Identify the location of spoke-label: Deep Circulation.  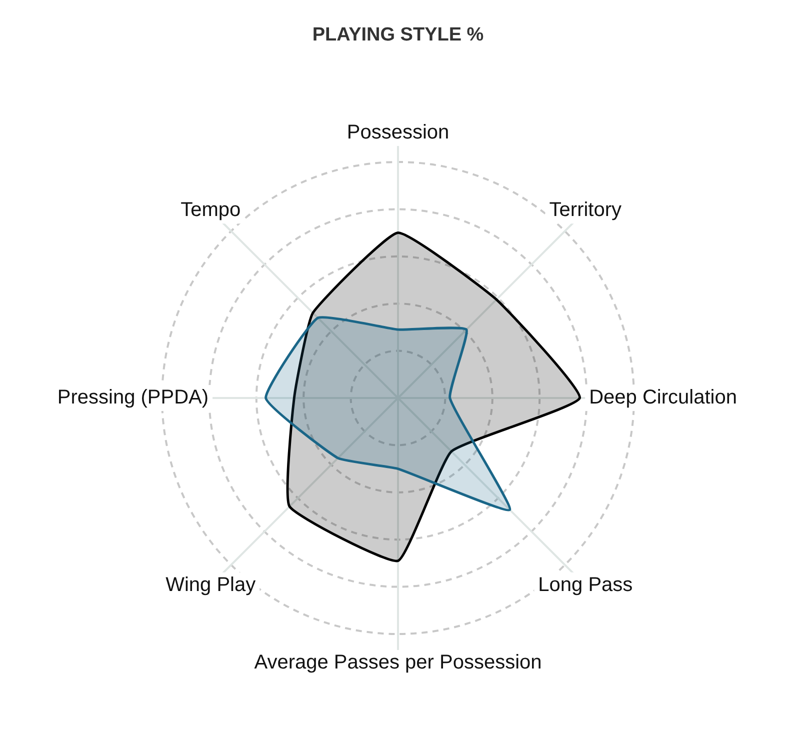
(663, 397).